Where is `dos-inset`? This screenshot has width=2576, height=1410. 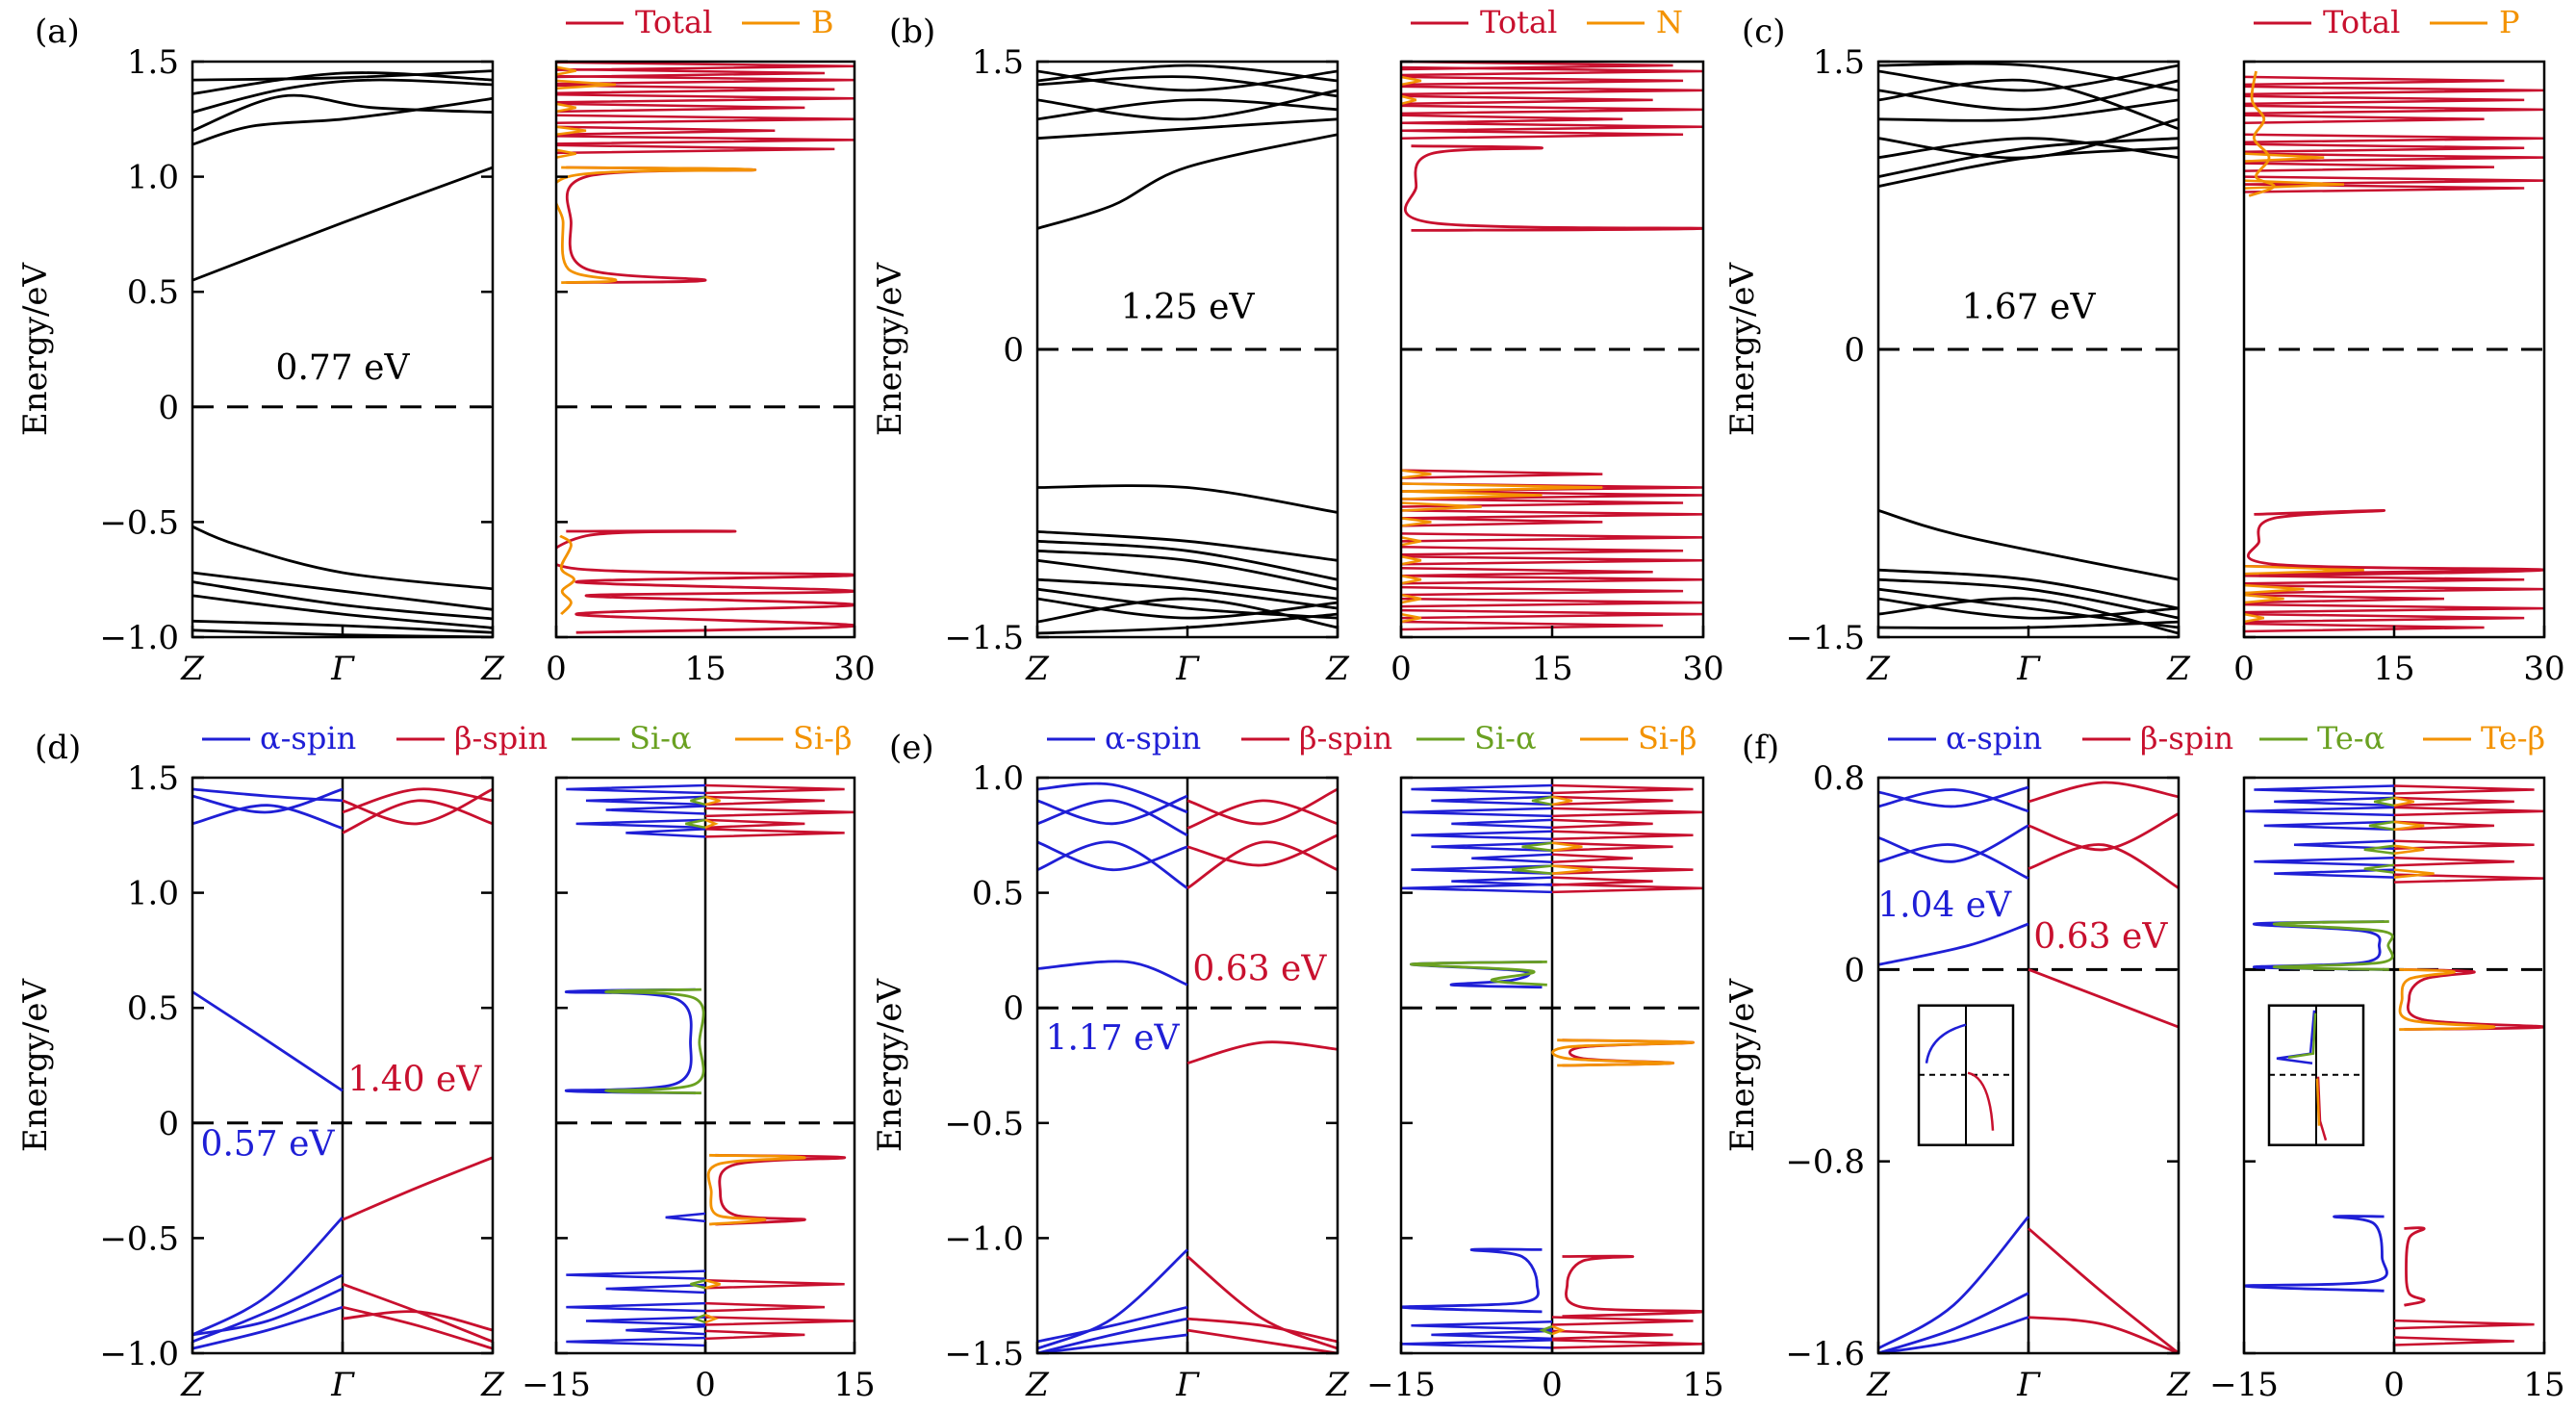 dos-inset is located at coordinates (2316, 1075).